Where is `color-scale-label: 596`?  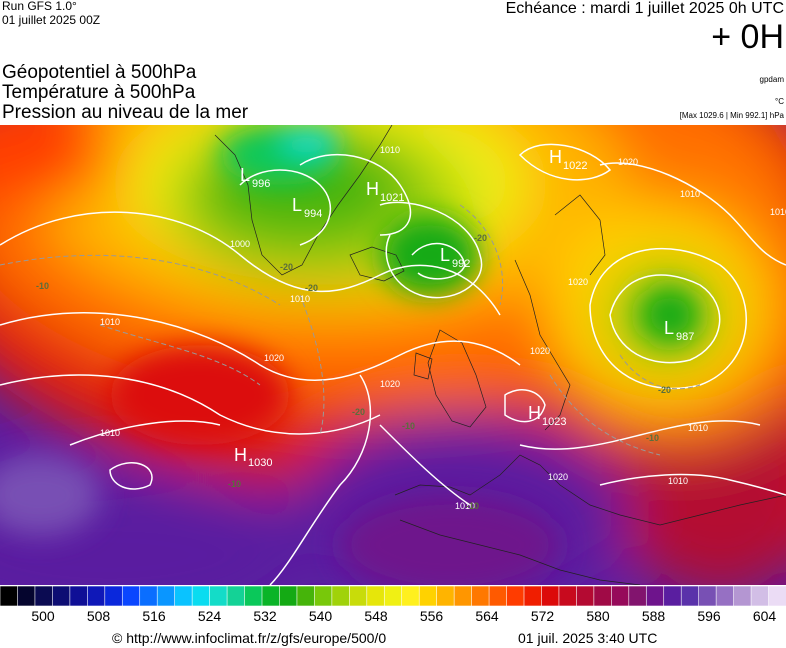
color-scale-label: 596 is located at coordinates (709, 616).